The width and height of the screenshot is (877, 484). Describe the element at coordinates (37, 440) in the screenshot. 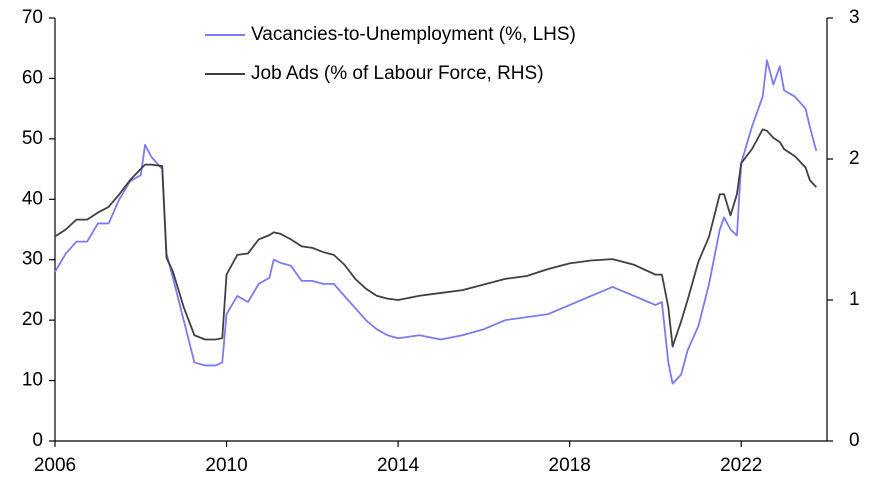

I see `y-tick-label: 0` at that location.